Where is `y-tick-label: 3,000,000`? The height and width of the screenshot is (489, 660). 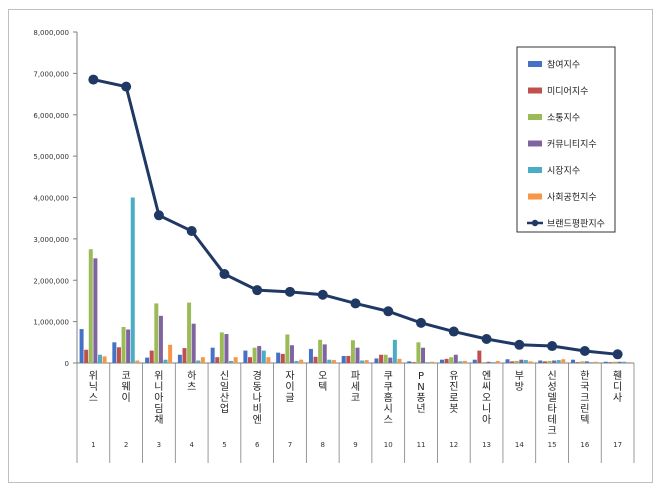 y-tick-label: 3,000,000 is located at coordinates (51, 240).